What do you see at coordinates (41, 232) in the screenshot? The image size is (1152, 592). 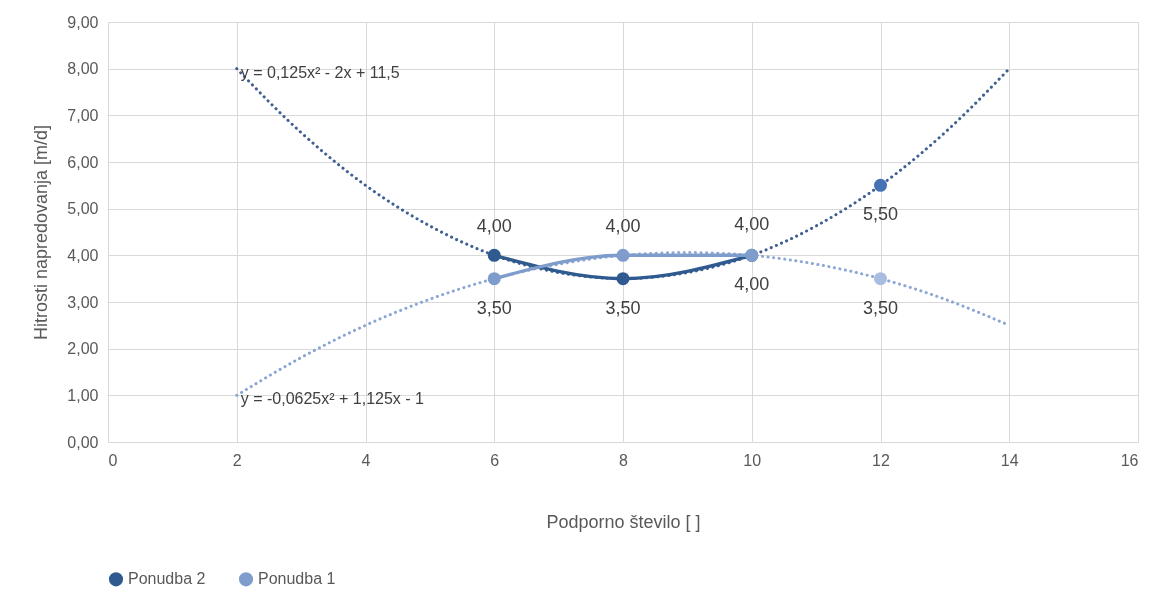 I see `y-axis-title: Hitrosti napredovanja [m/d]` at bounding box center [41, 232].